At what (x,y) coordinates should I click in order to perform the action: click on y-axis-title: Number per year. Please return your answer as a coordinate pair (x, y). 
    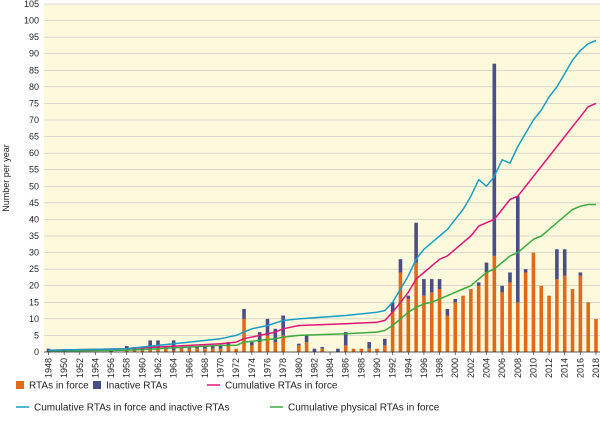
    Looking at the image, I should click on (6, 178).